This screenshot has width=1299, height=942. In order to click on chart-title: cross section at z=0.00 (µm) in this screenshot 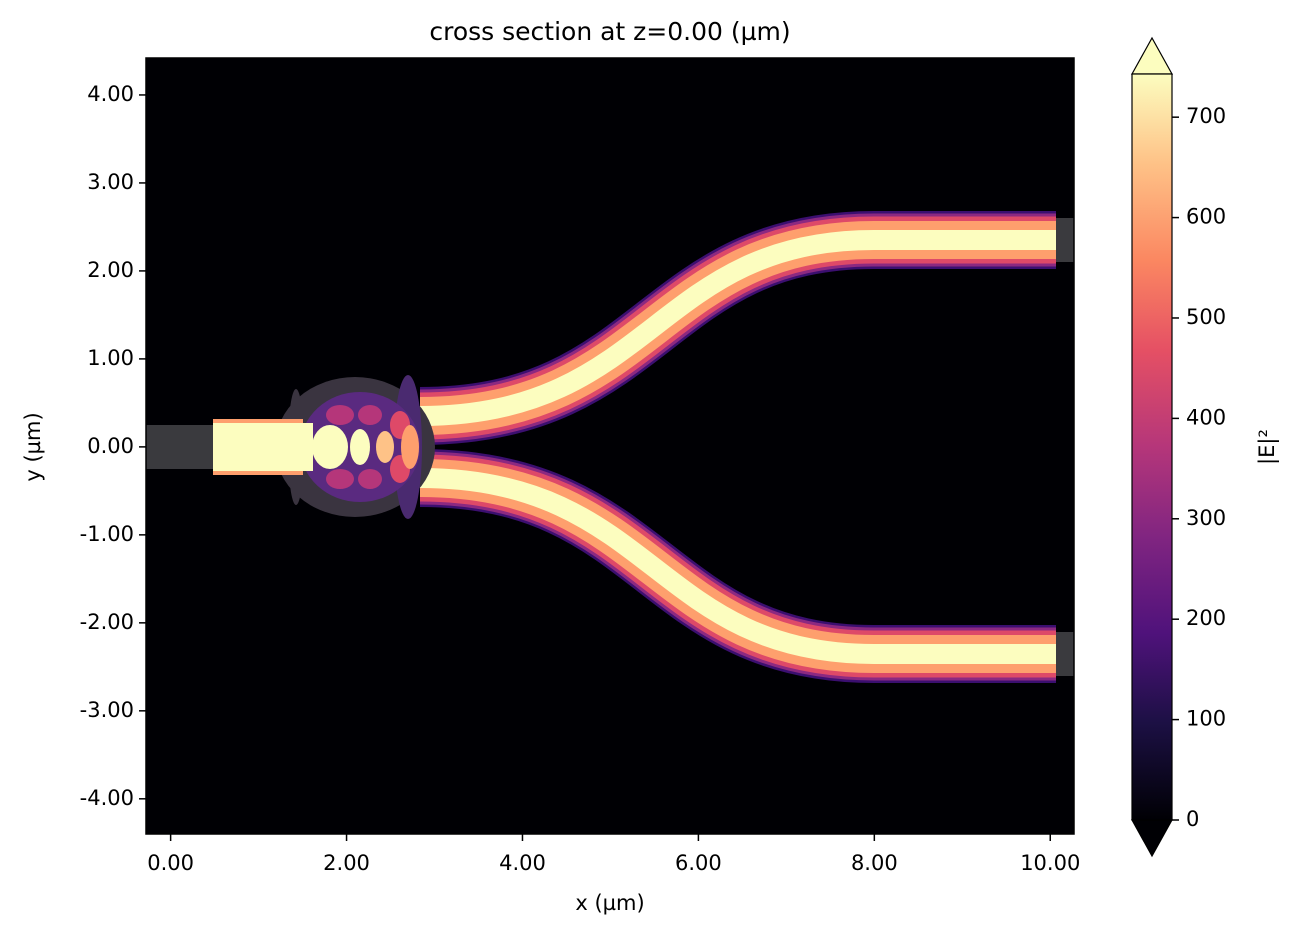, I will do `click(609, 31)`.